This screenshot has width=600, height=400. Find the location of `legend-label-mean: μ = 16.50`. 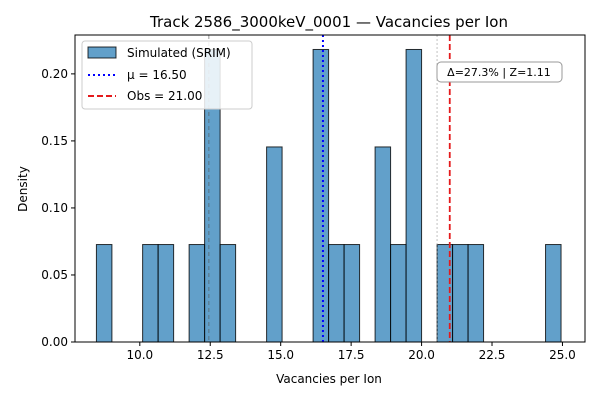

legend-label-mean: μ = 16.50 is located at coordinates (157, 75).